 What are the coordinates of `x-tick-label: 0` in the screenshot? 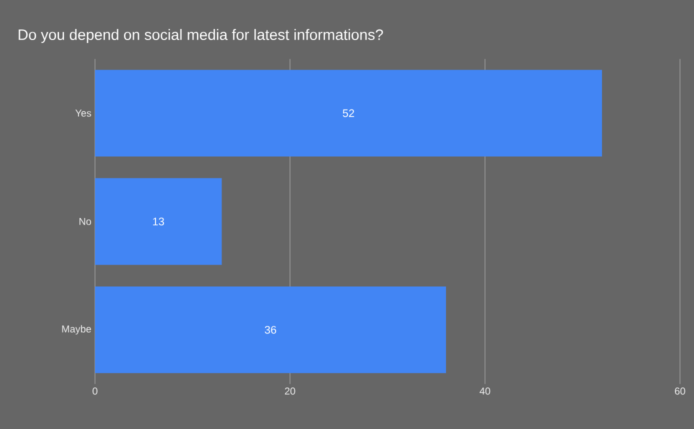 It's located at (95, 391).